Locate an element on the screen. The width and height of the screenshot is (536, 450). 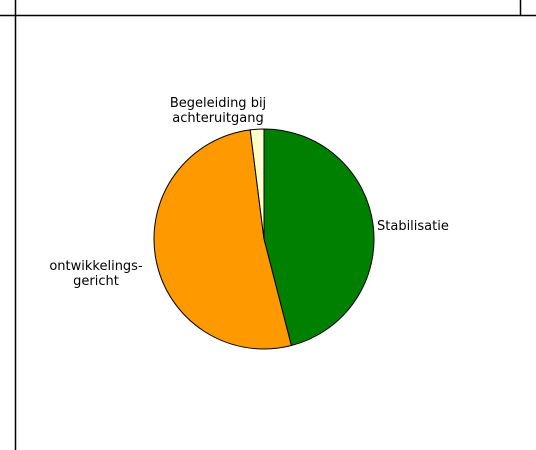
pie-slice-stabilisatie is located at coordinates (319, 237).